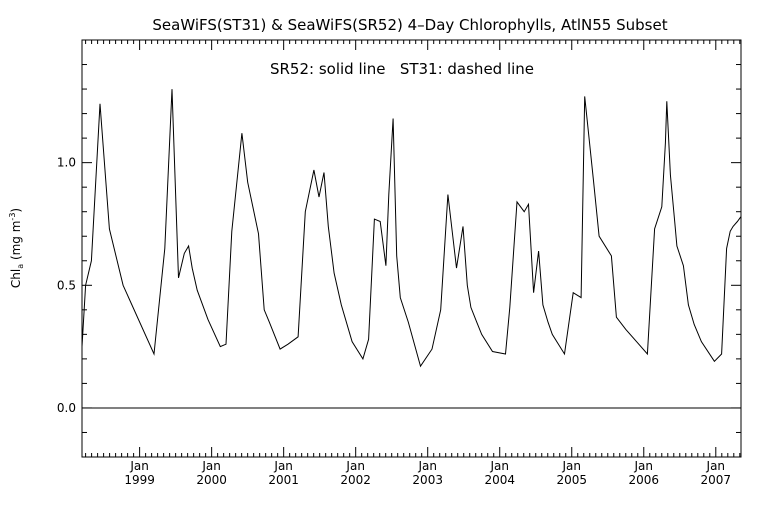 The image size is (768, 512). I want to click on x-tick-year-label: 2000, so click(211, 480).